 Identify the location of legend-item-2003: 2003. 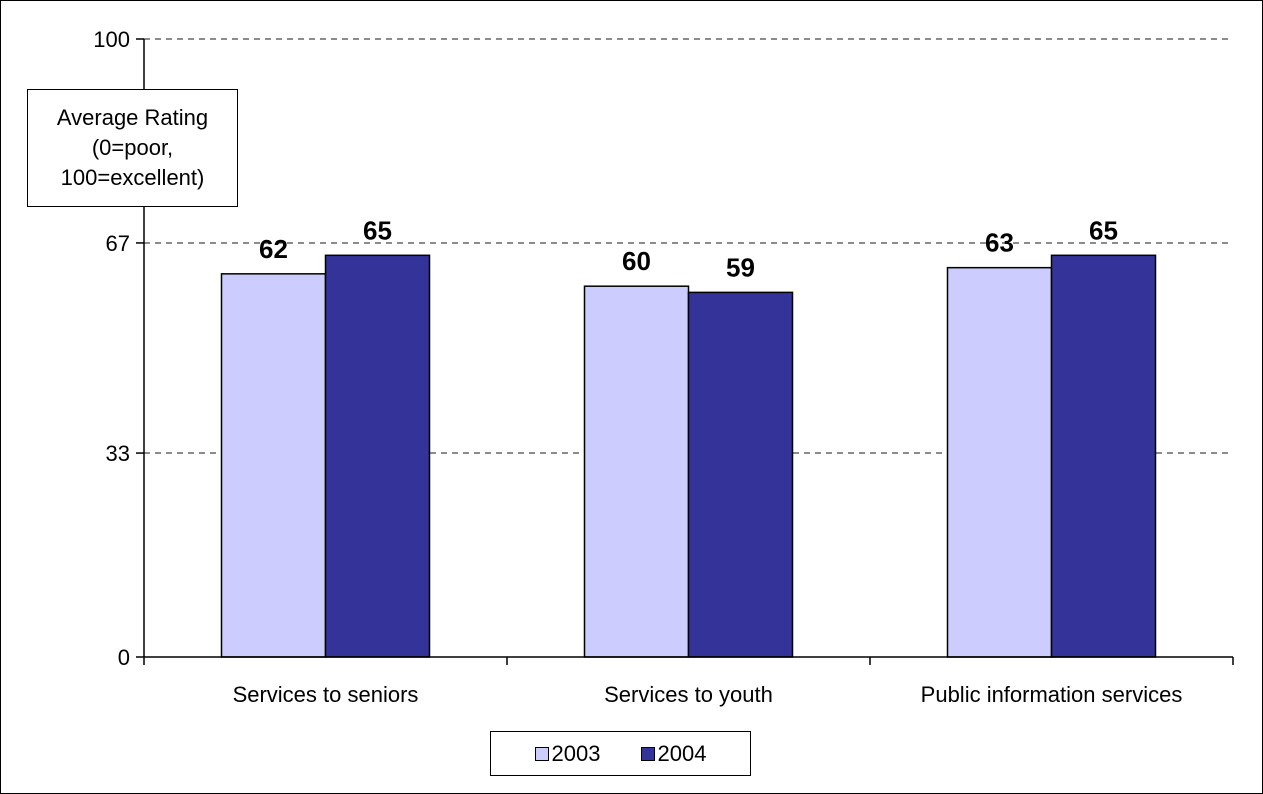
(567, 753).